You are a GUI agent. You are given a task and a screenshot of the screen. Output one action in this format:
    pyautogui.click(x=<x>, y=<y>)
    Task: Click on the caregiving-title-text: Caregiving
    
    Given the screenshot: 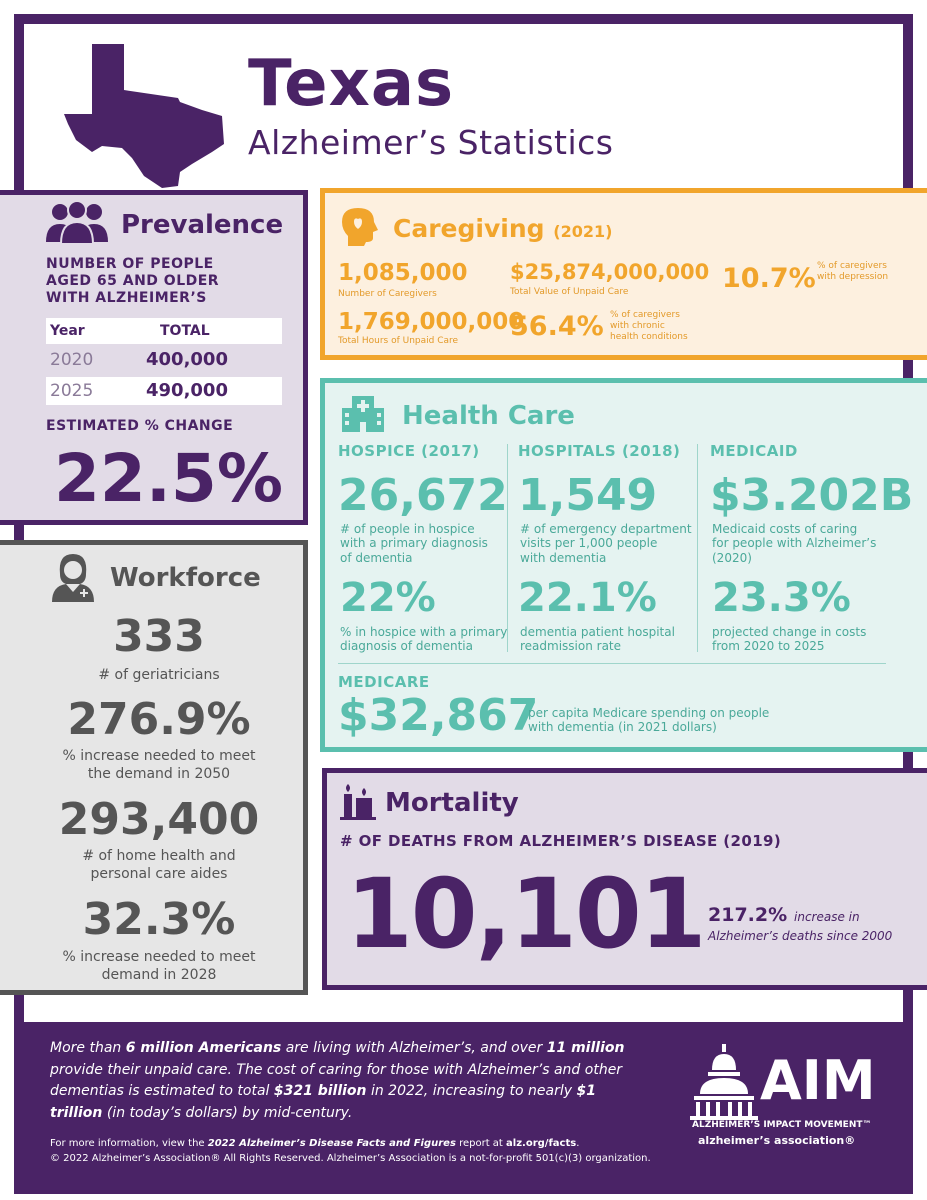 What is the action you would take?
    pyautogui.click(x=469, y=228)
    